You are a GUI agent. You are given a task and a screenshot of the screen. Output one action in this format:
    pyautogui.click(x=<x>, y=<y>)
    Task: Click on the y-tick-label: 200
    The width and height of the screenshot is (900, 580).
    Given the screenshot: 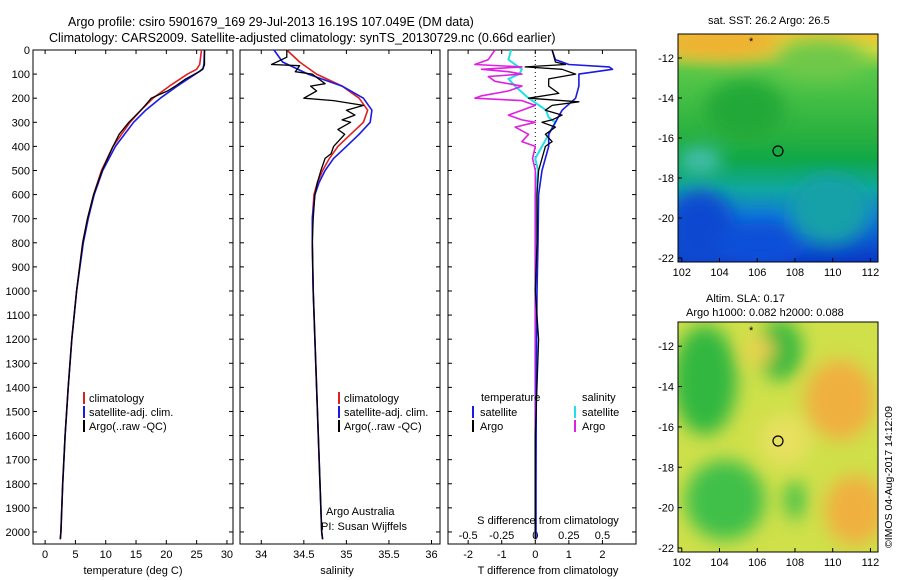 What is the action you would take?
    pyautogui.click(x=21, y=99)
    